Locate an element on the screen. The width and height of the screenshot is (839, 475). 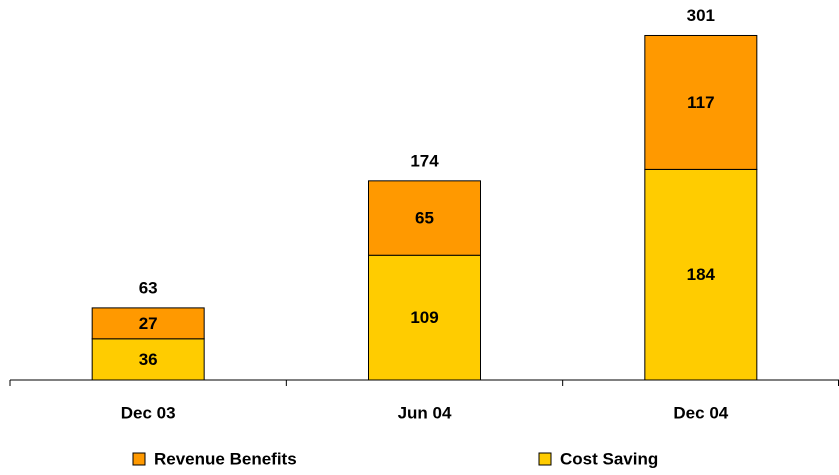
data-label: 109 is located at coordinates (424, 317).